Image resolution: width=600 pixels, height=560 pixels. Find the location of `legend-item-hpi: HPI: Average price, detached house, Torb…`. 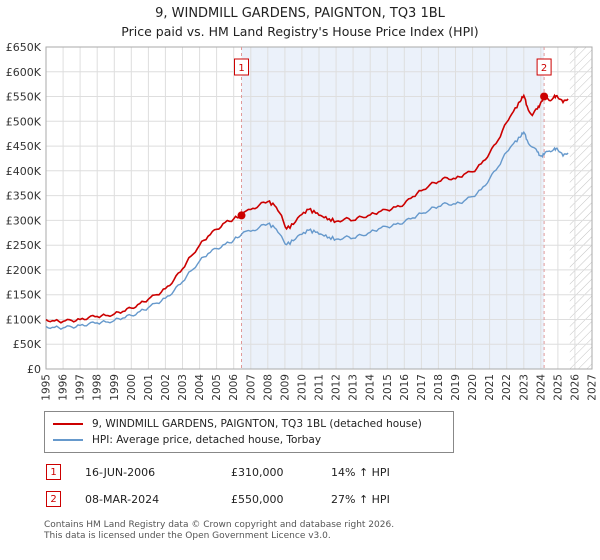

legend-item-hpi: HPI: Average price, detached house, Torb… is located at coordinates (249, 440).